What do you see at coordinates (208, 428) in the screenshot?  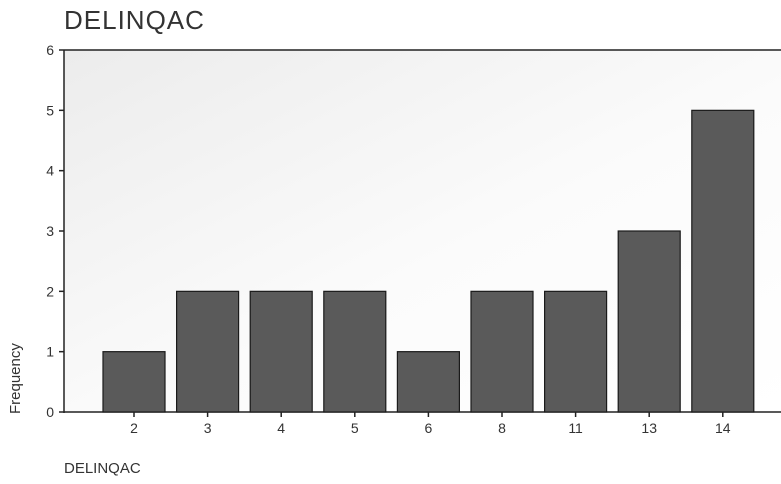 I see `x-tick-label: 3` at bounding box center [208, 428].